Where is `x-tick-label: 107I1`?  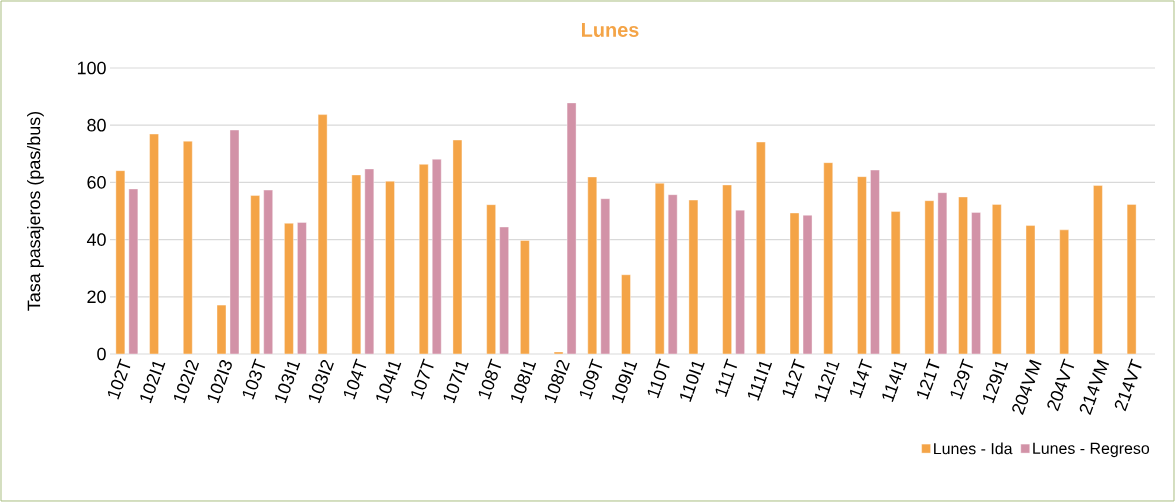 x-tick-label: 107I1 is located at coordinates (456, 382).